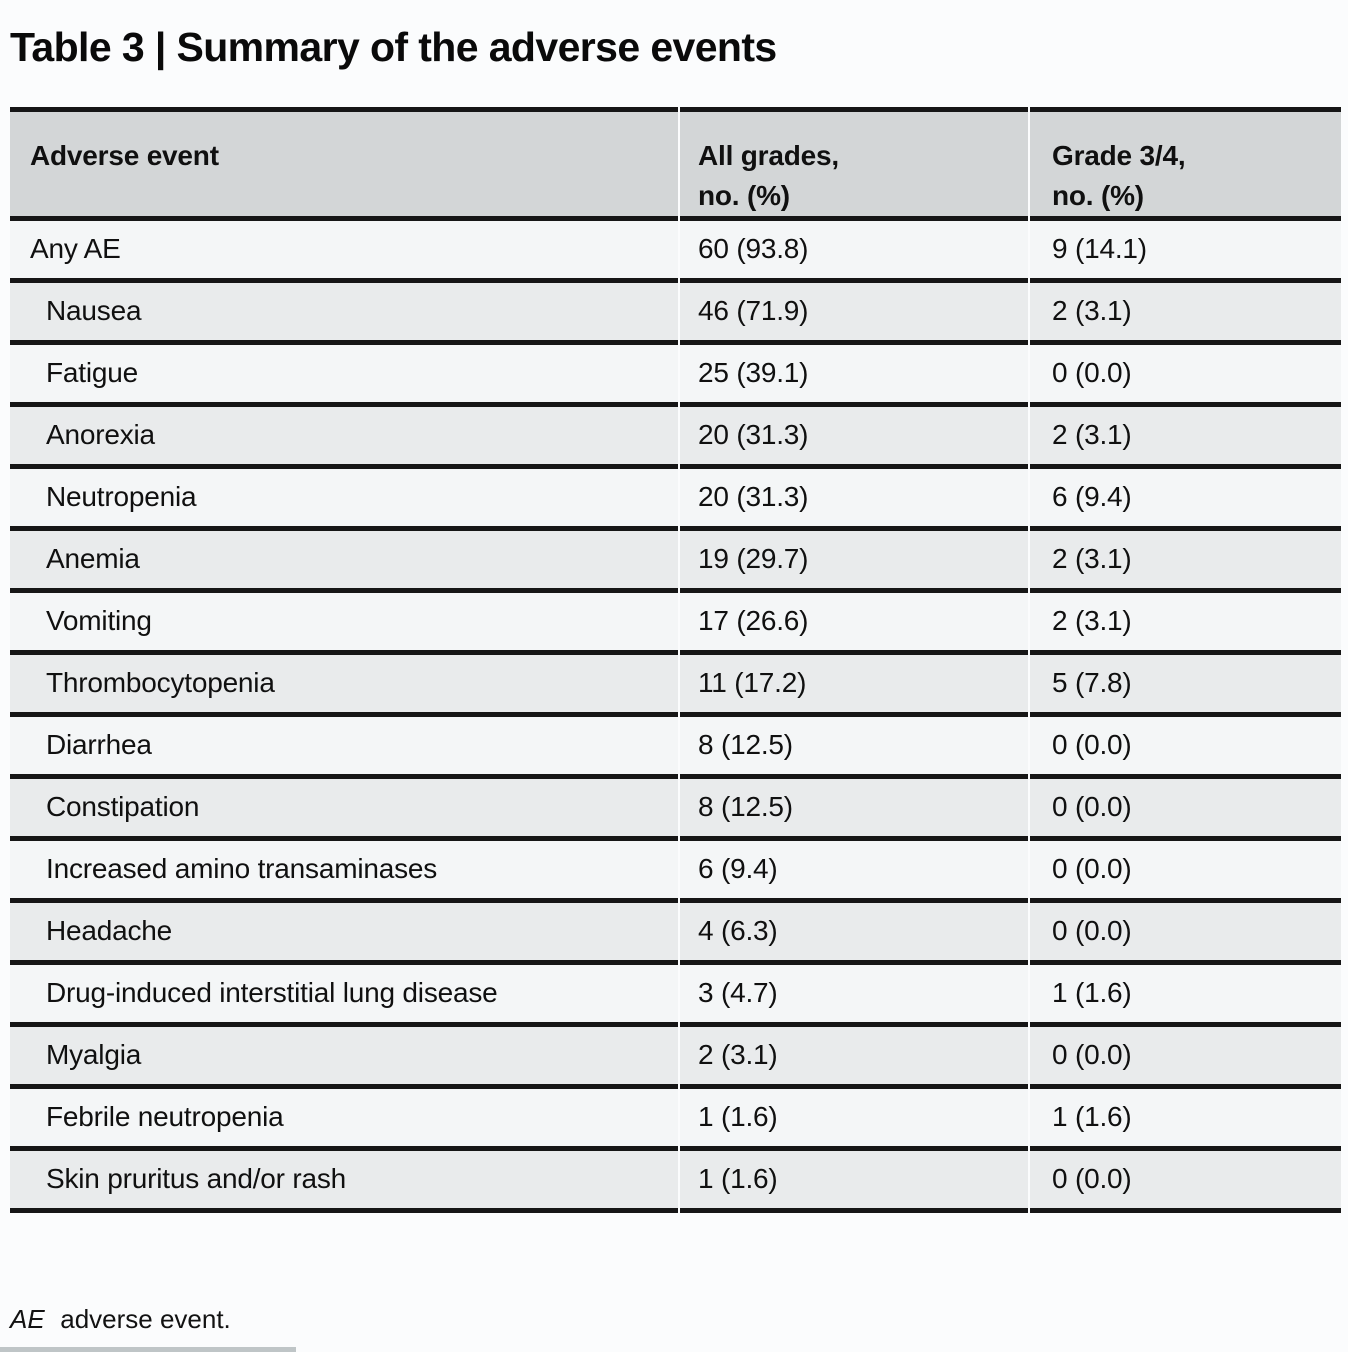 The width and height of the screenshot is (1348, 1352). I want to click on header-all-grades-line1: All grades,, so click(768, 155).